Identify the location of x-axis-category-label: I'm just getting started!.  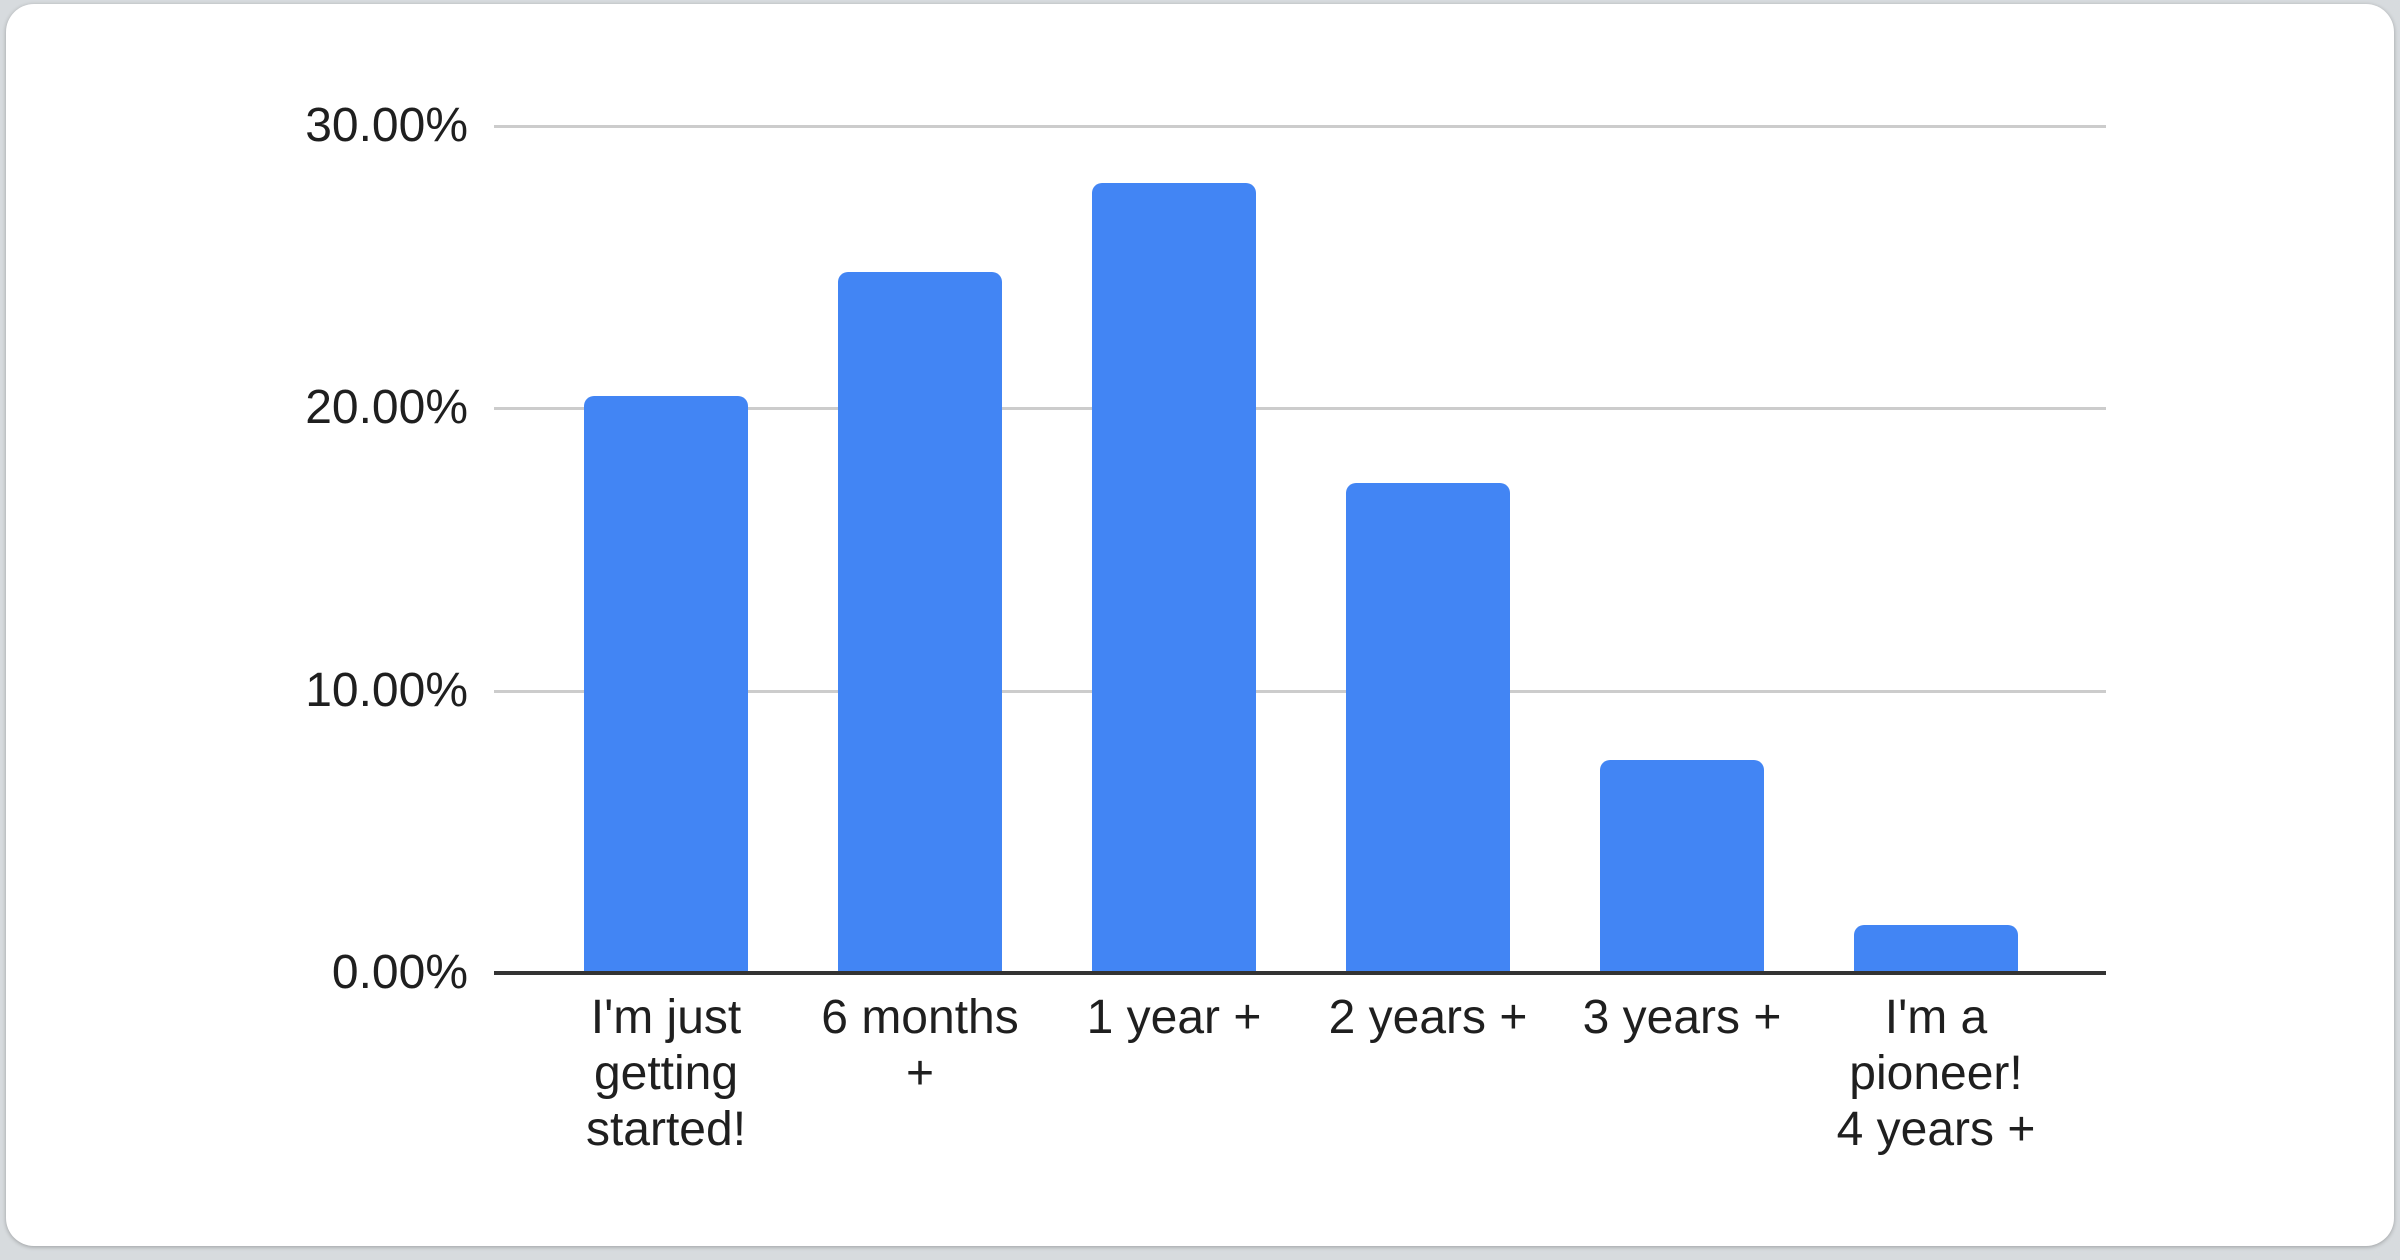
(666, 1074).